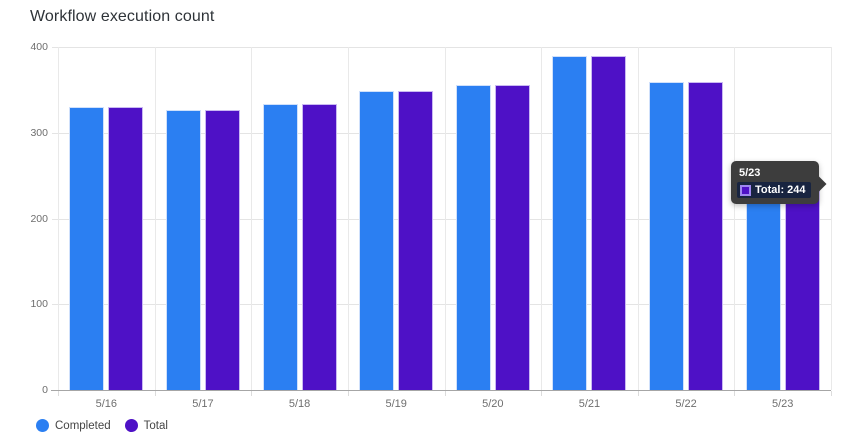 The width and height of the screenshot is (850, 443). What do you see at coordinates (87, 248) in the screenshot?
I see `bar-completed-5/16` at bounding box center [87, 248].